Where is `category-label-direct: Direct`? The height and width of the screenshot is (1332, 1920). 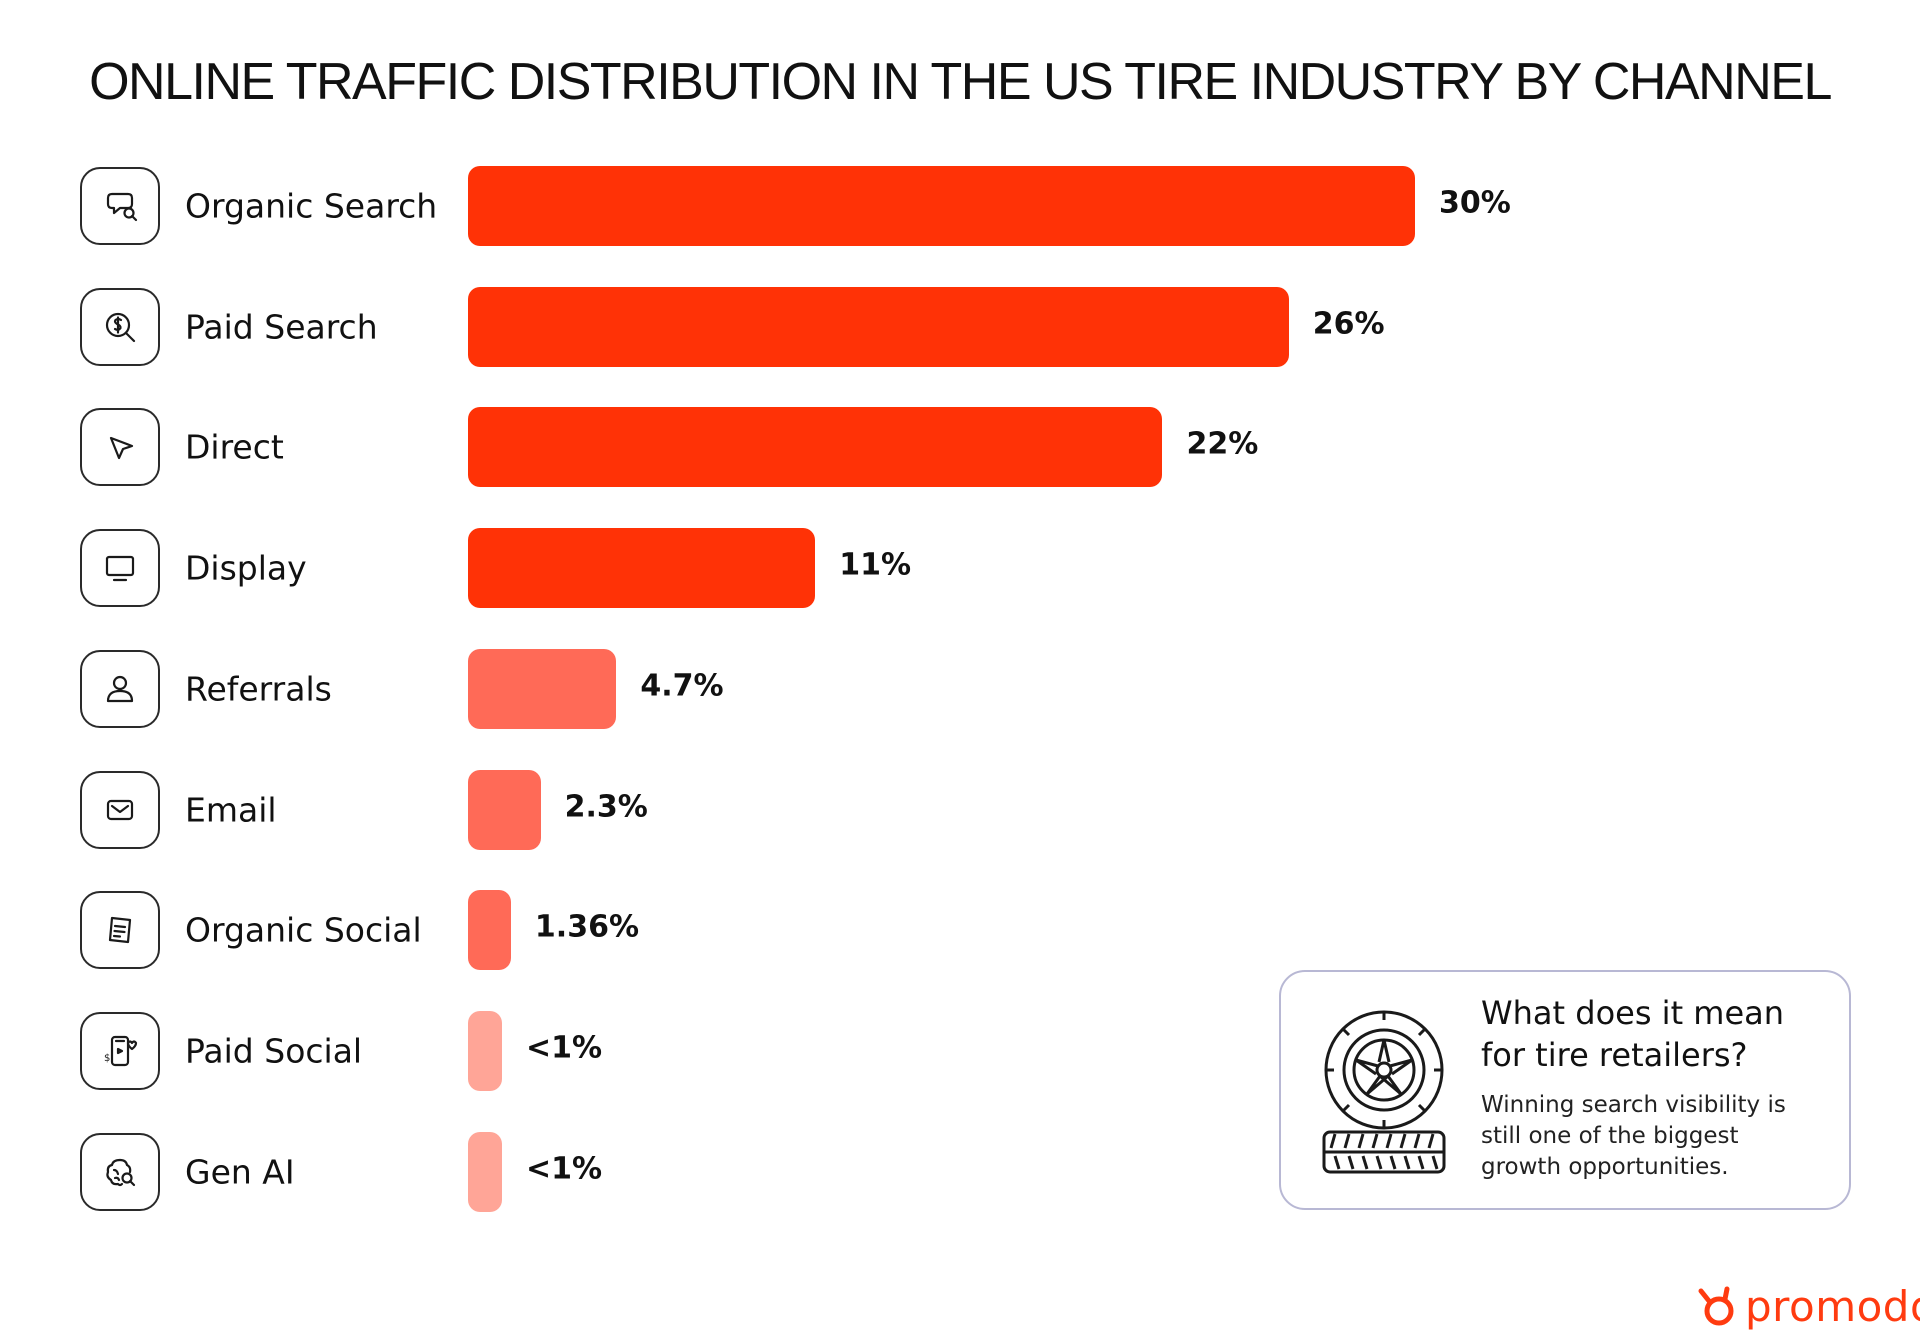 category-label-direct: Direct is located at coordinates (234, 447).